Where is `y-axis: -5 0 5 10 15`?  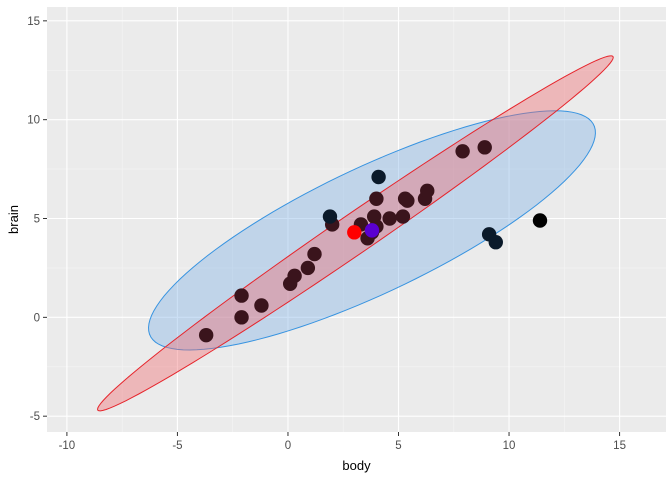 y-axis: -5 0 5 10 15 is located at coordinates (37, 219).